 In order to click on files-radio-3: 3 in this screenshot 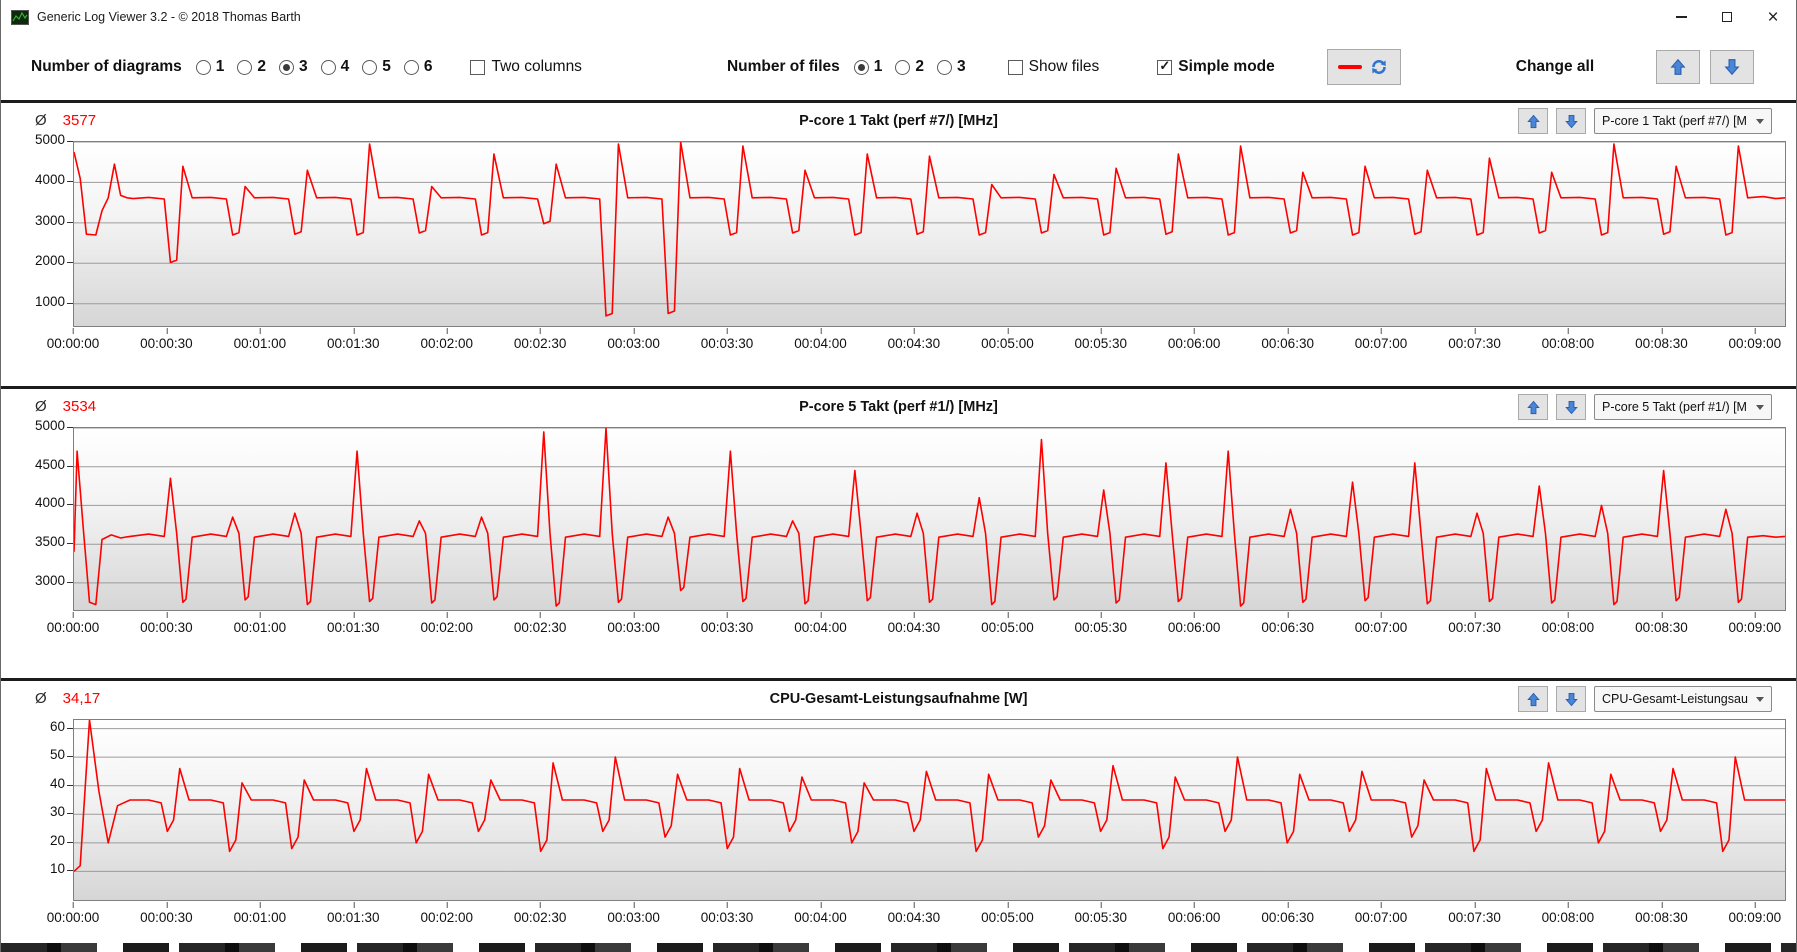, I will do `click(951, 67)`.